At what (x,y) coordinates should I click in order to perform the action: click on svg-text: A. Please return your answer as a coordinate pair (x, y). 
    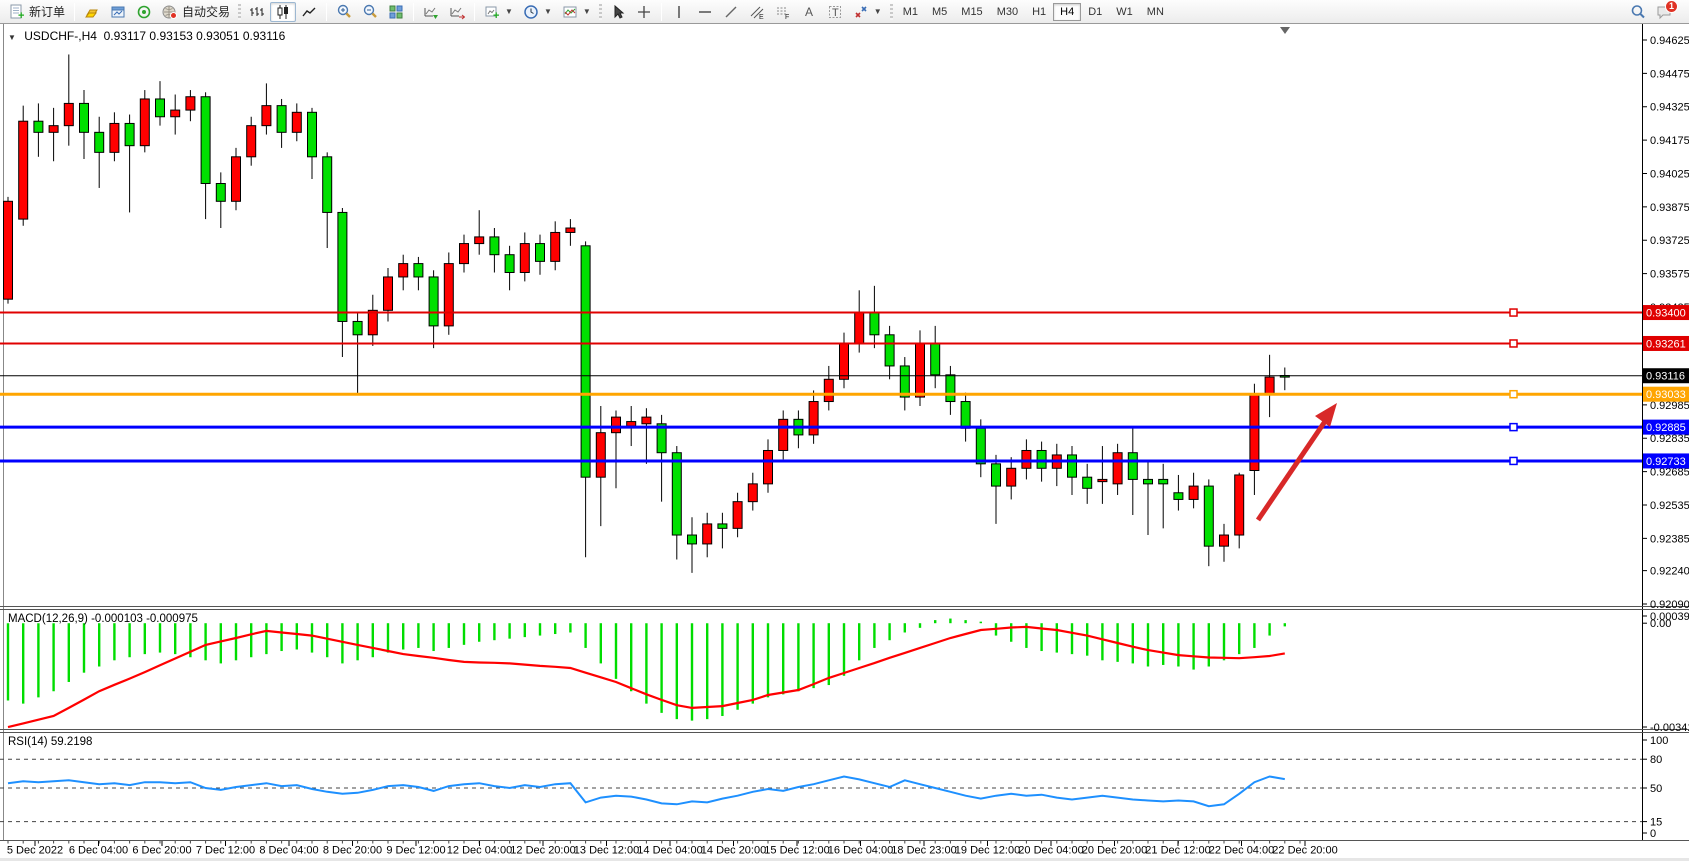
    Looking at the image, I should click on (809, 12).